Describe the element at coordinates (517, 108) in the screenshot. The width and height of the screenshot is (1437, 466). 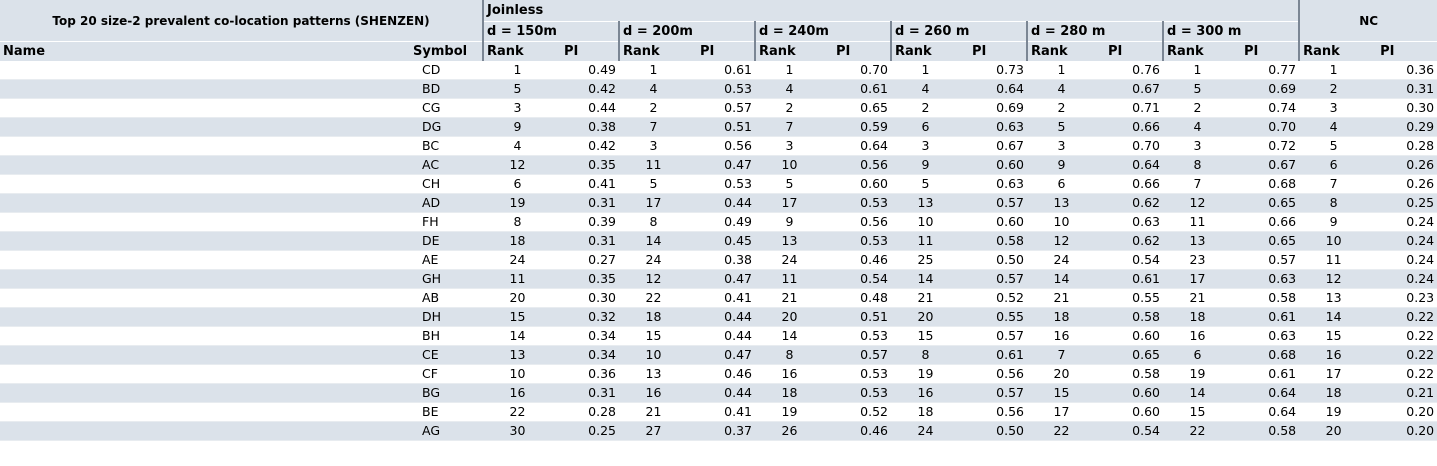
I see `rank-cell: 3` at that location.